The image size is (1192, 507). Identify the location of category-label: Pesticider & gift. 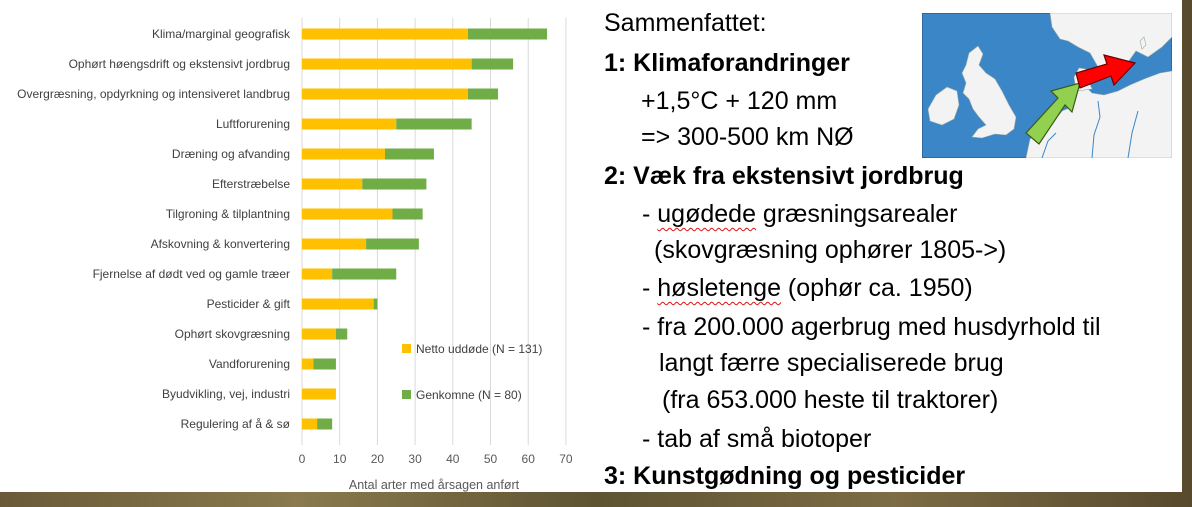
(249, 304).